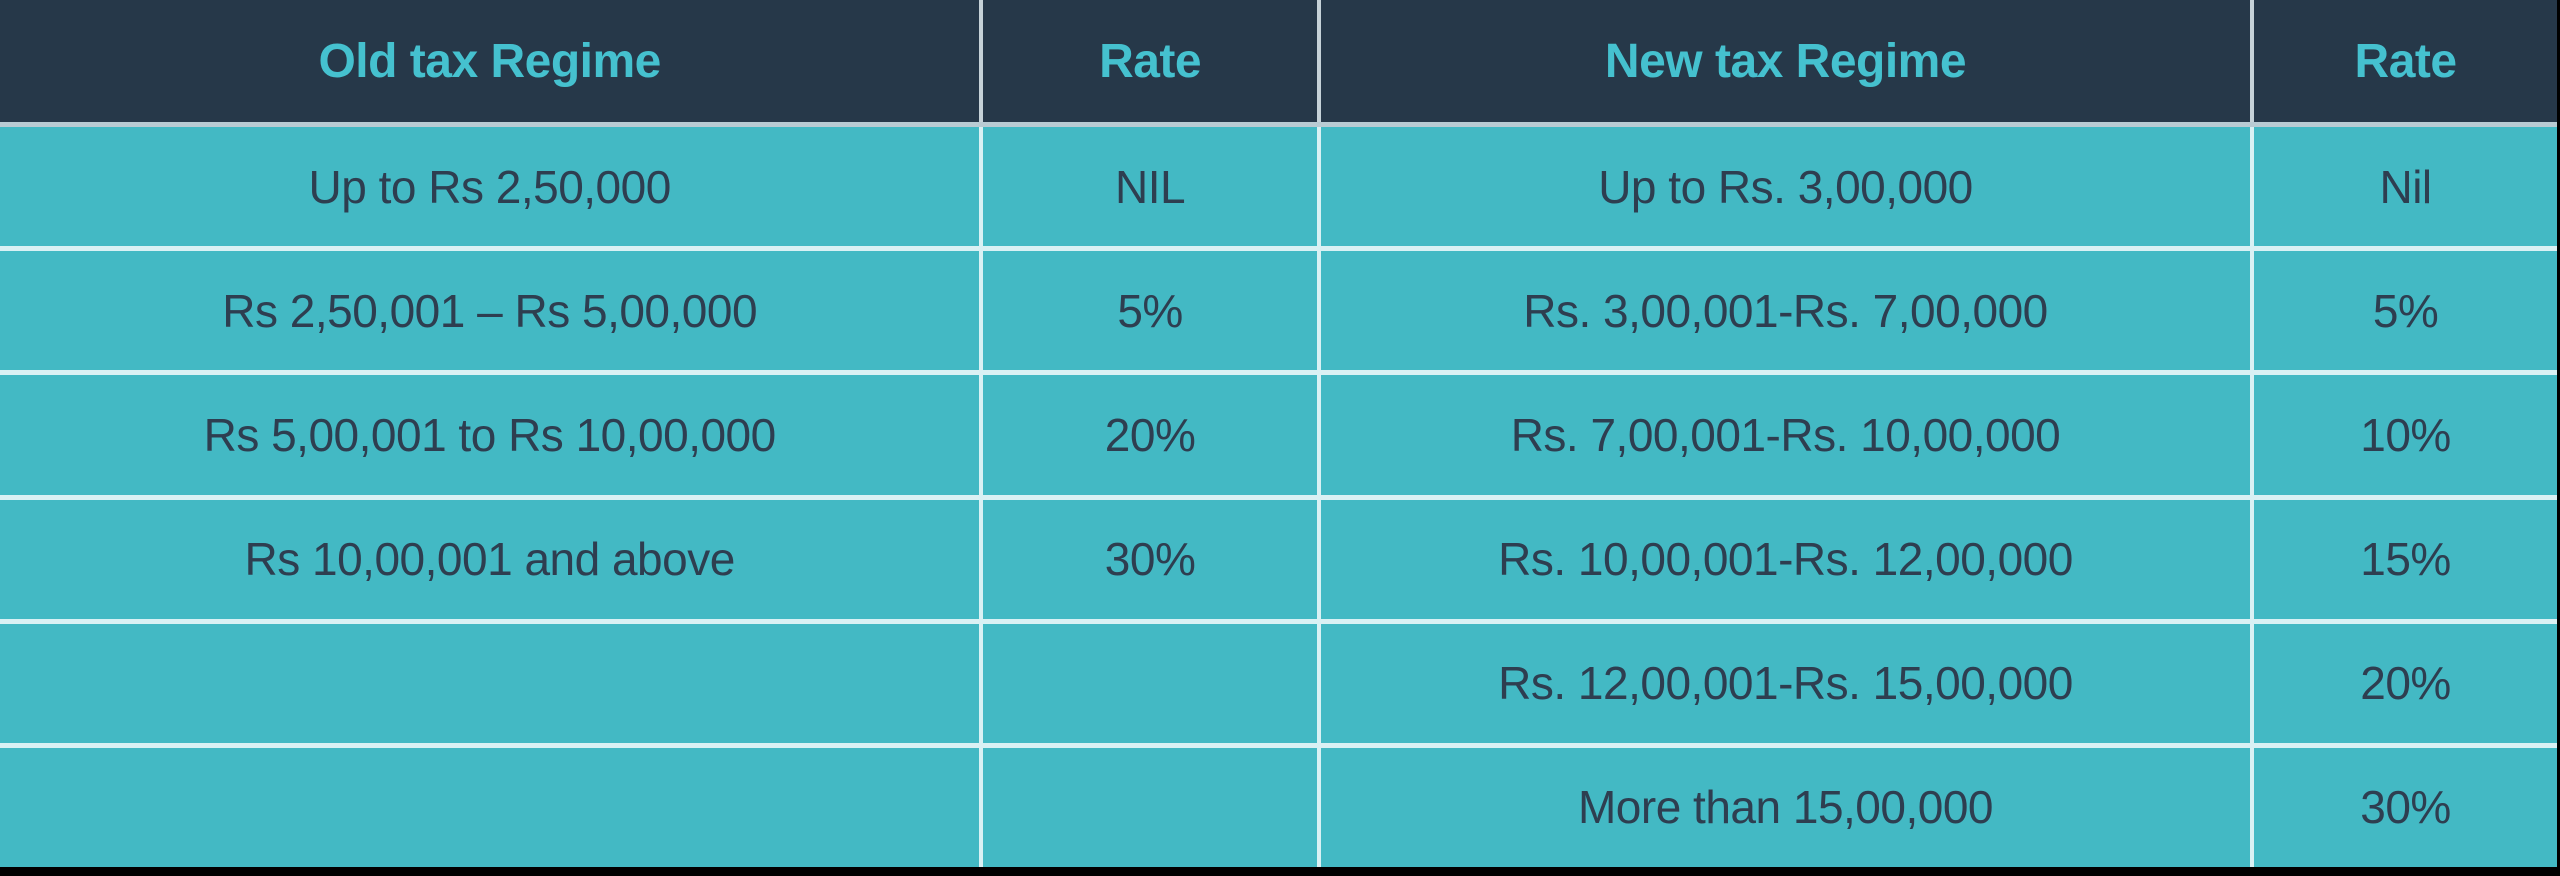  Describe the element at coordinates (2403, 61) in the screenshot. I see `header-new-rate: Rate` at that location.